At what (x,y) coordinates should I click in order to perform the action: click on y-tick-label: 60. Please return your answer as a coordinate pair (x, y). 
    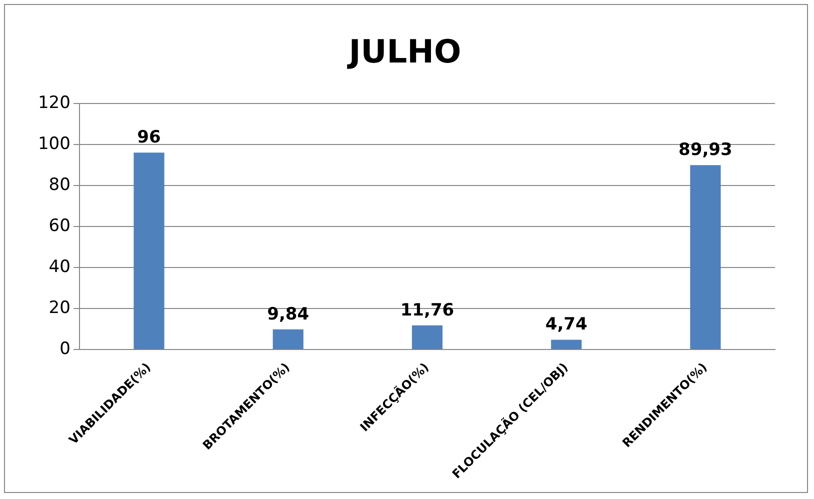
    Looking at the image, I should click on (59, 226).